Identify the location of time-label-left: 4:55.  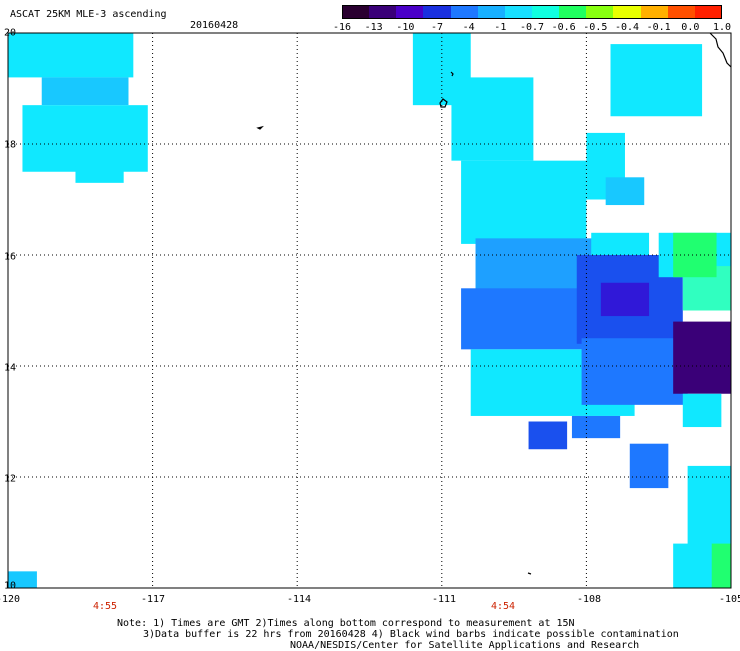
(105, 606).